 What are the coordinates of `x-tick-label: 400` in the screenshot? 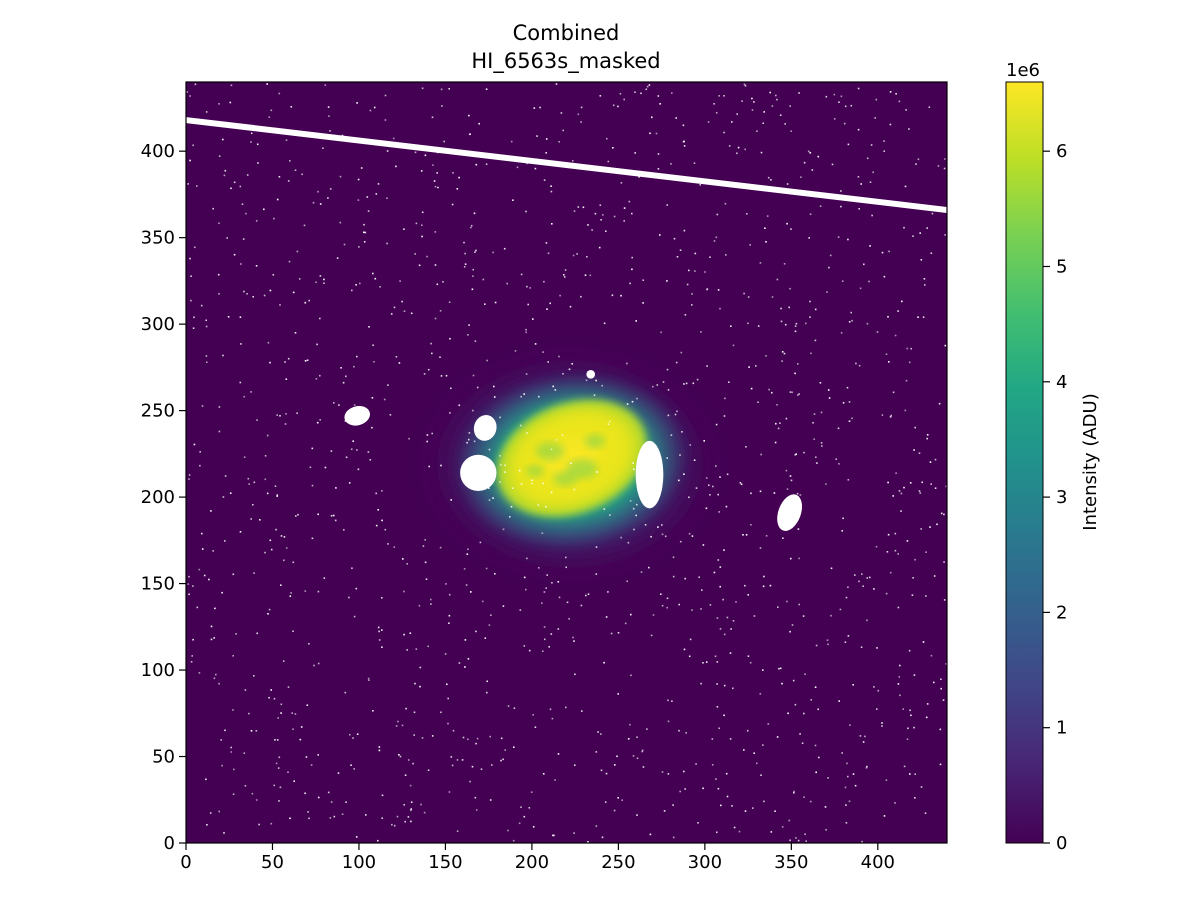 It's located at (878, 862).